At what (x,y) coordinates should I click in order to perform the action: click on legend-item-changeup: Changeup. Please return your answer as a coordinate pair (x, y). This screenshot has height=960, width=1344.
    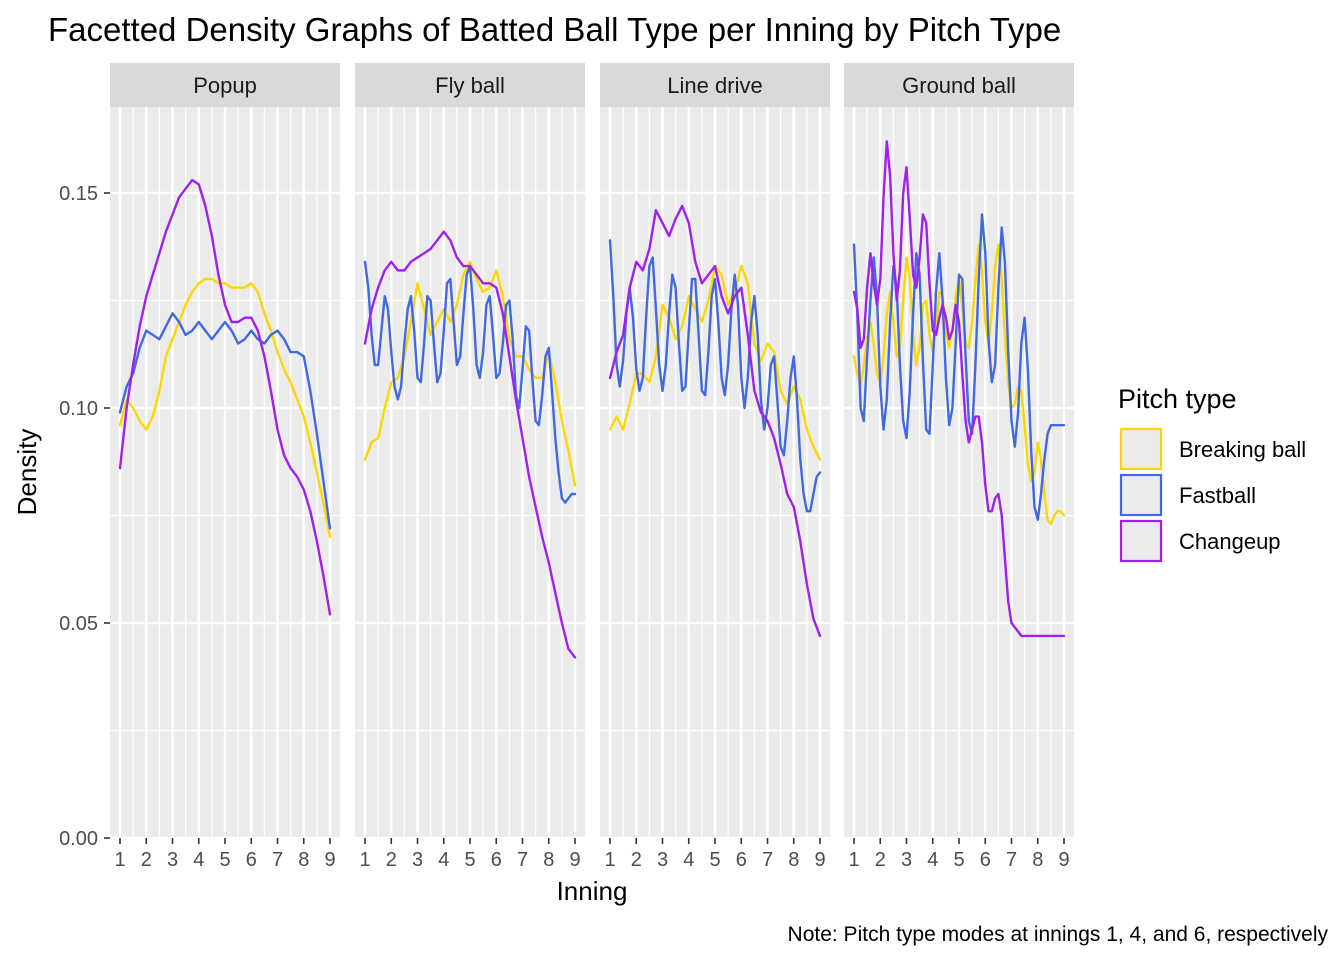
    Looking at the image, I should click on (1200, 541).